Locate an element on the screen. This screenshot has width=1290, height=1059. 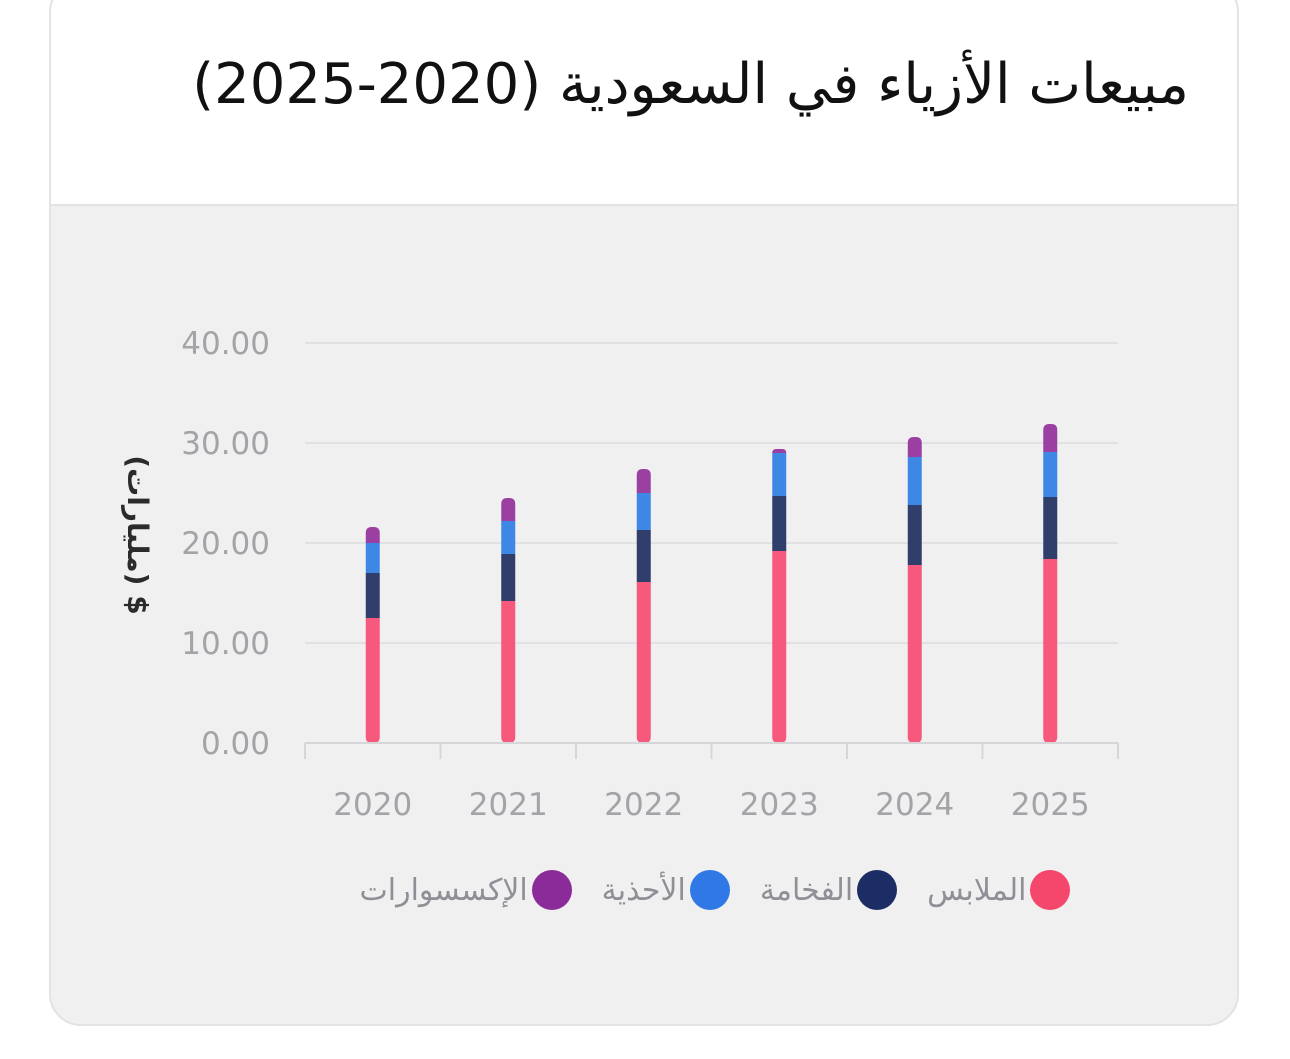
y-axis-ticks: 0.00 10.00 20.00 30.00 40.00 is located at coordinates (225, 544).